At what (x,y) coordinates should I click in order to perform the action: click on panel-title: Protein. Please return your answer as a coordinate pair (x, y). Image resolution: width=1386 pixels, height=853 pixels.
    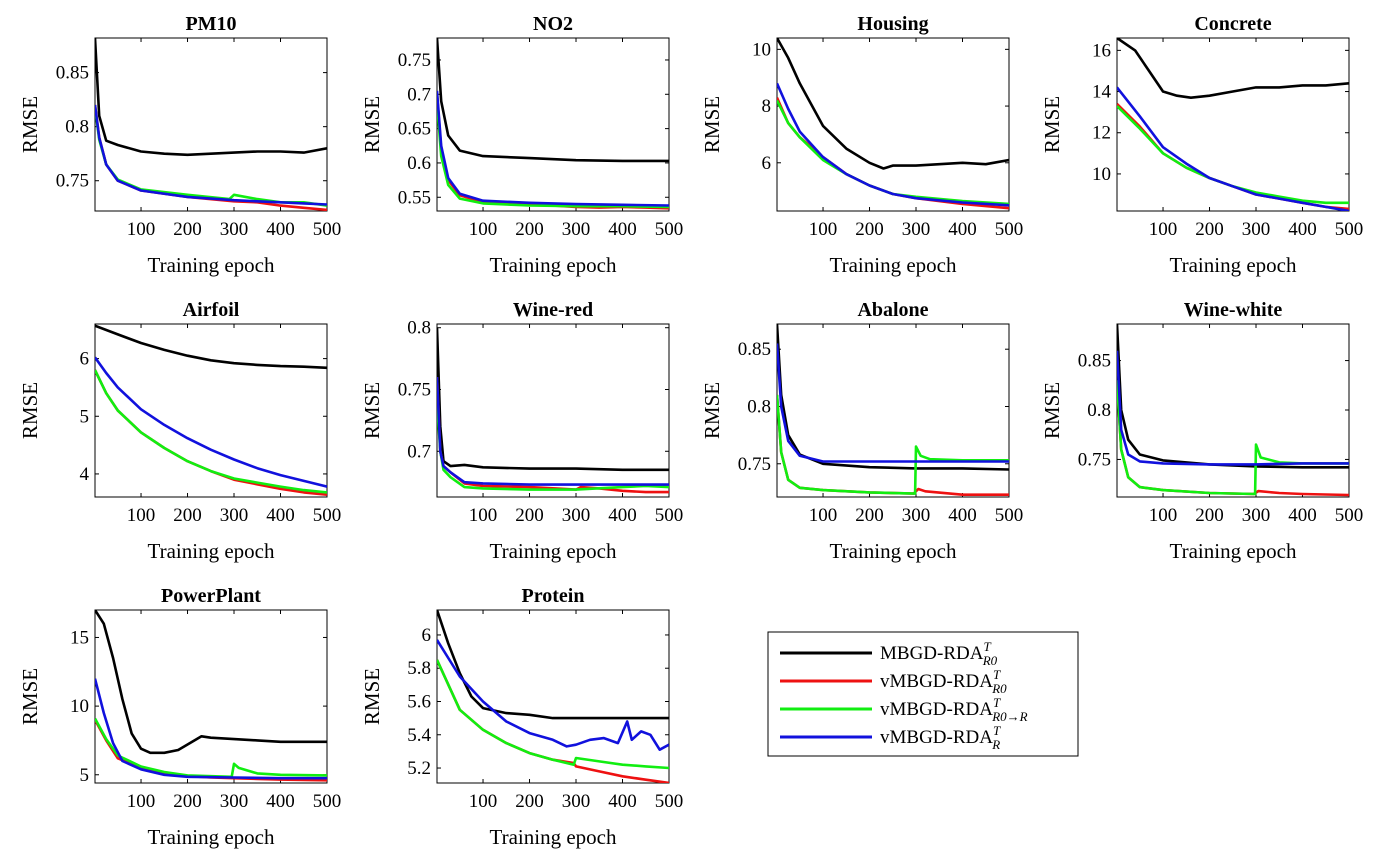
    Looking at the image, I should click on (553, 596).